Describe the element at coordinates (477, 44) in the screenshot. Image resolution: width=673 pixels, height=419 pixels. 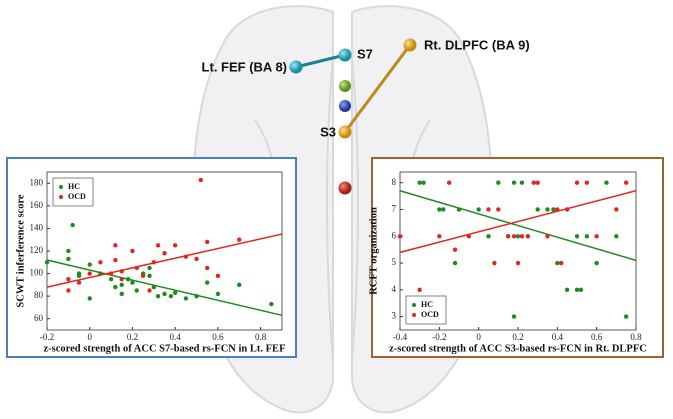
I see `brain-label: Rt. DLPFC (BA 9)` at that location.